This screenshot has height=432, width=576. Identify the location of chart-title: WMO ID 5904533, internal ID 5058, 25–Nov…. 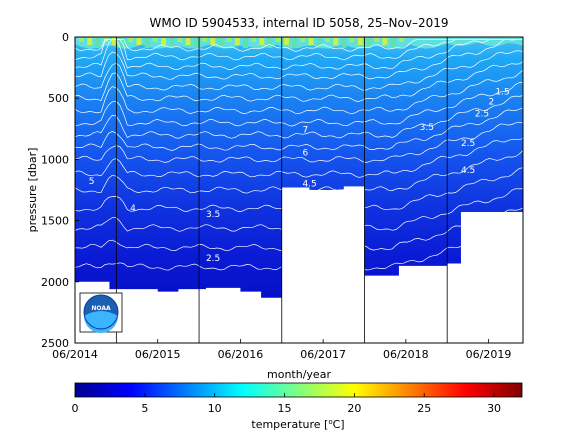
(299, 23).